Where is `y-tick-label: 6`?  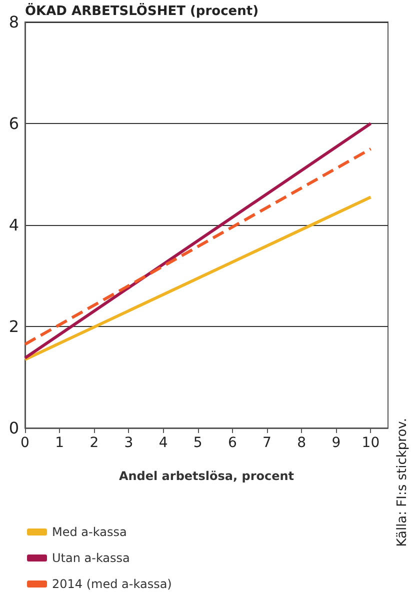
y-tick-label: 6 is located at coordinates (13, 123).